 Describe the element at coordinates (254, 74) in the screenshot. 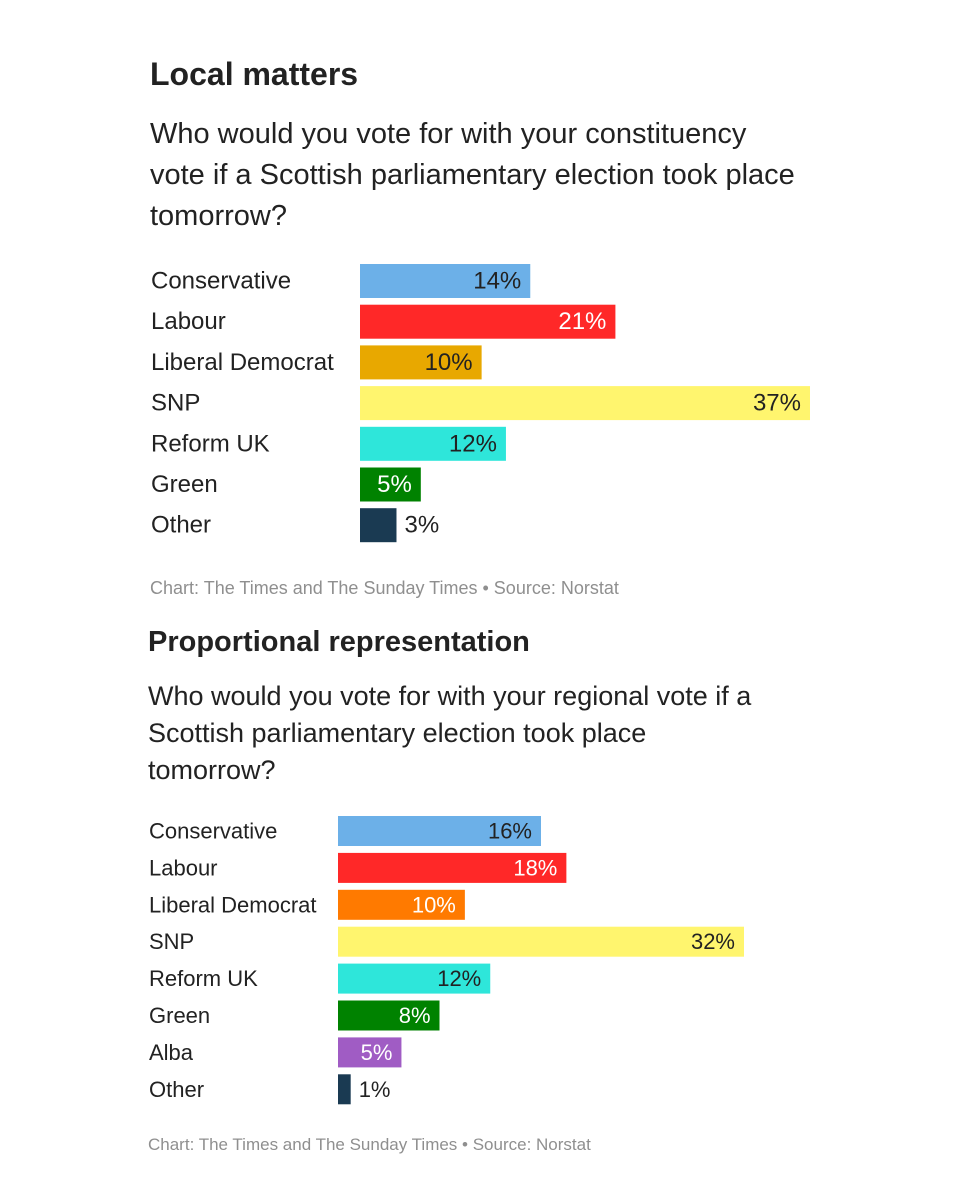

I see `chart-title: Local matters` at that location.